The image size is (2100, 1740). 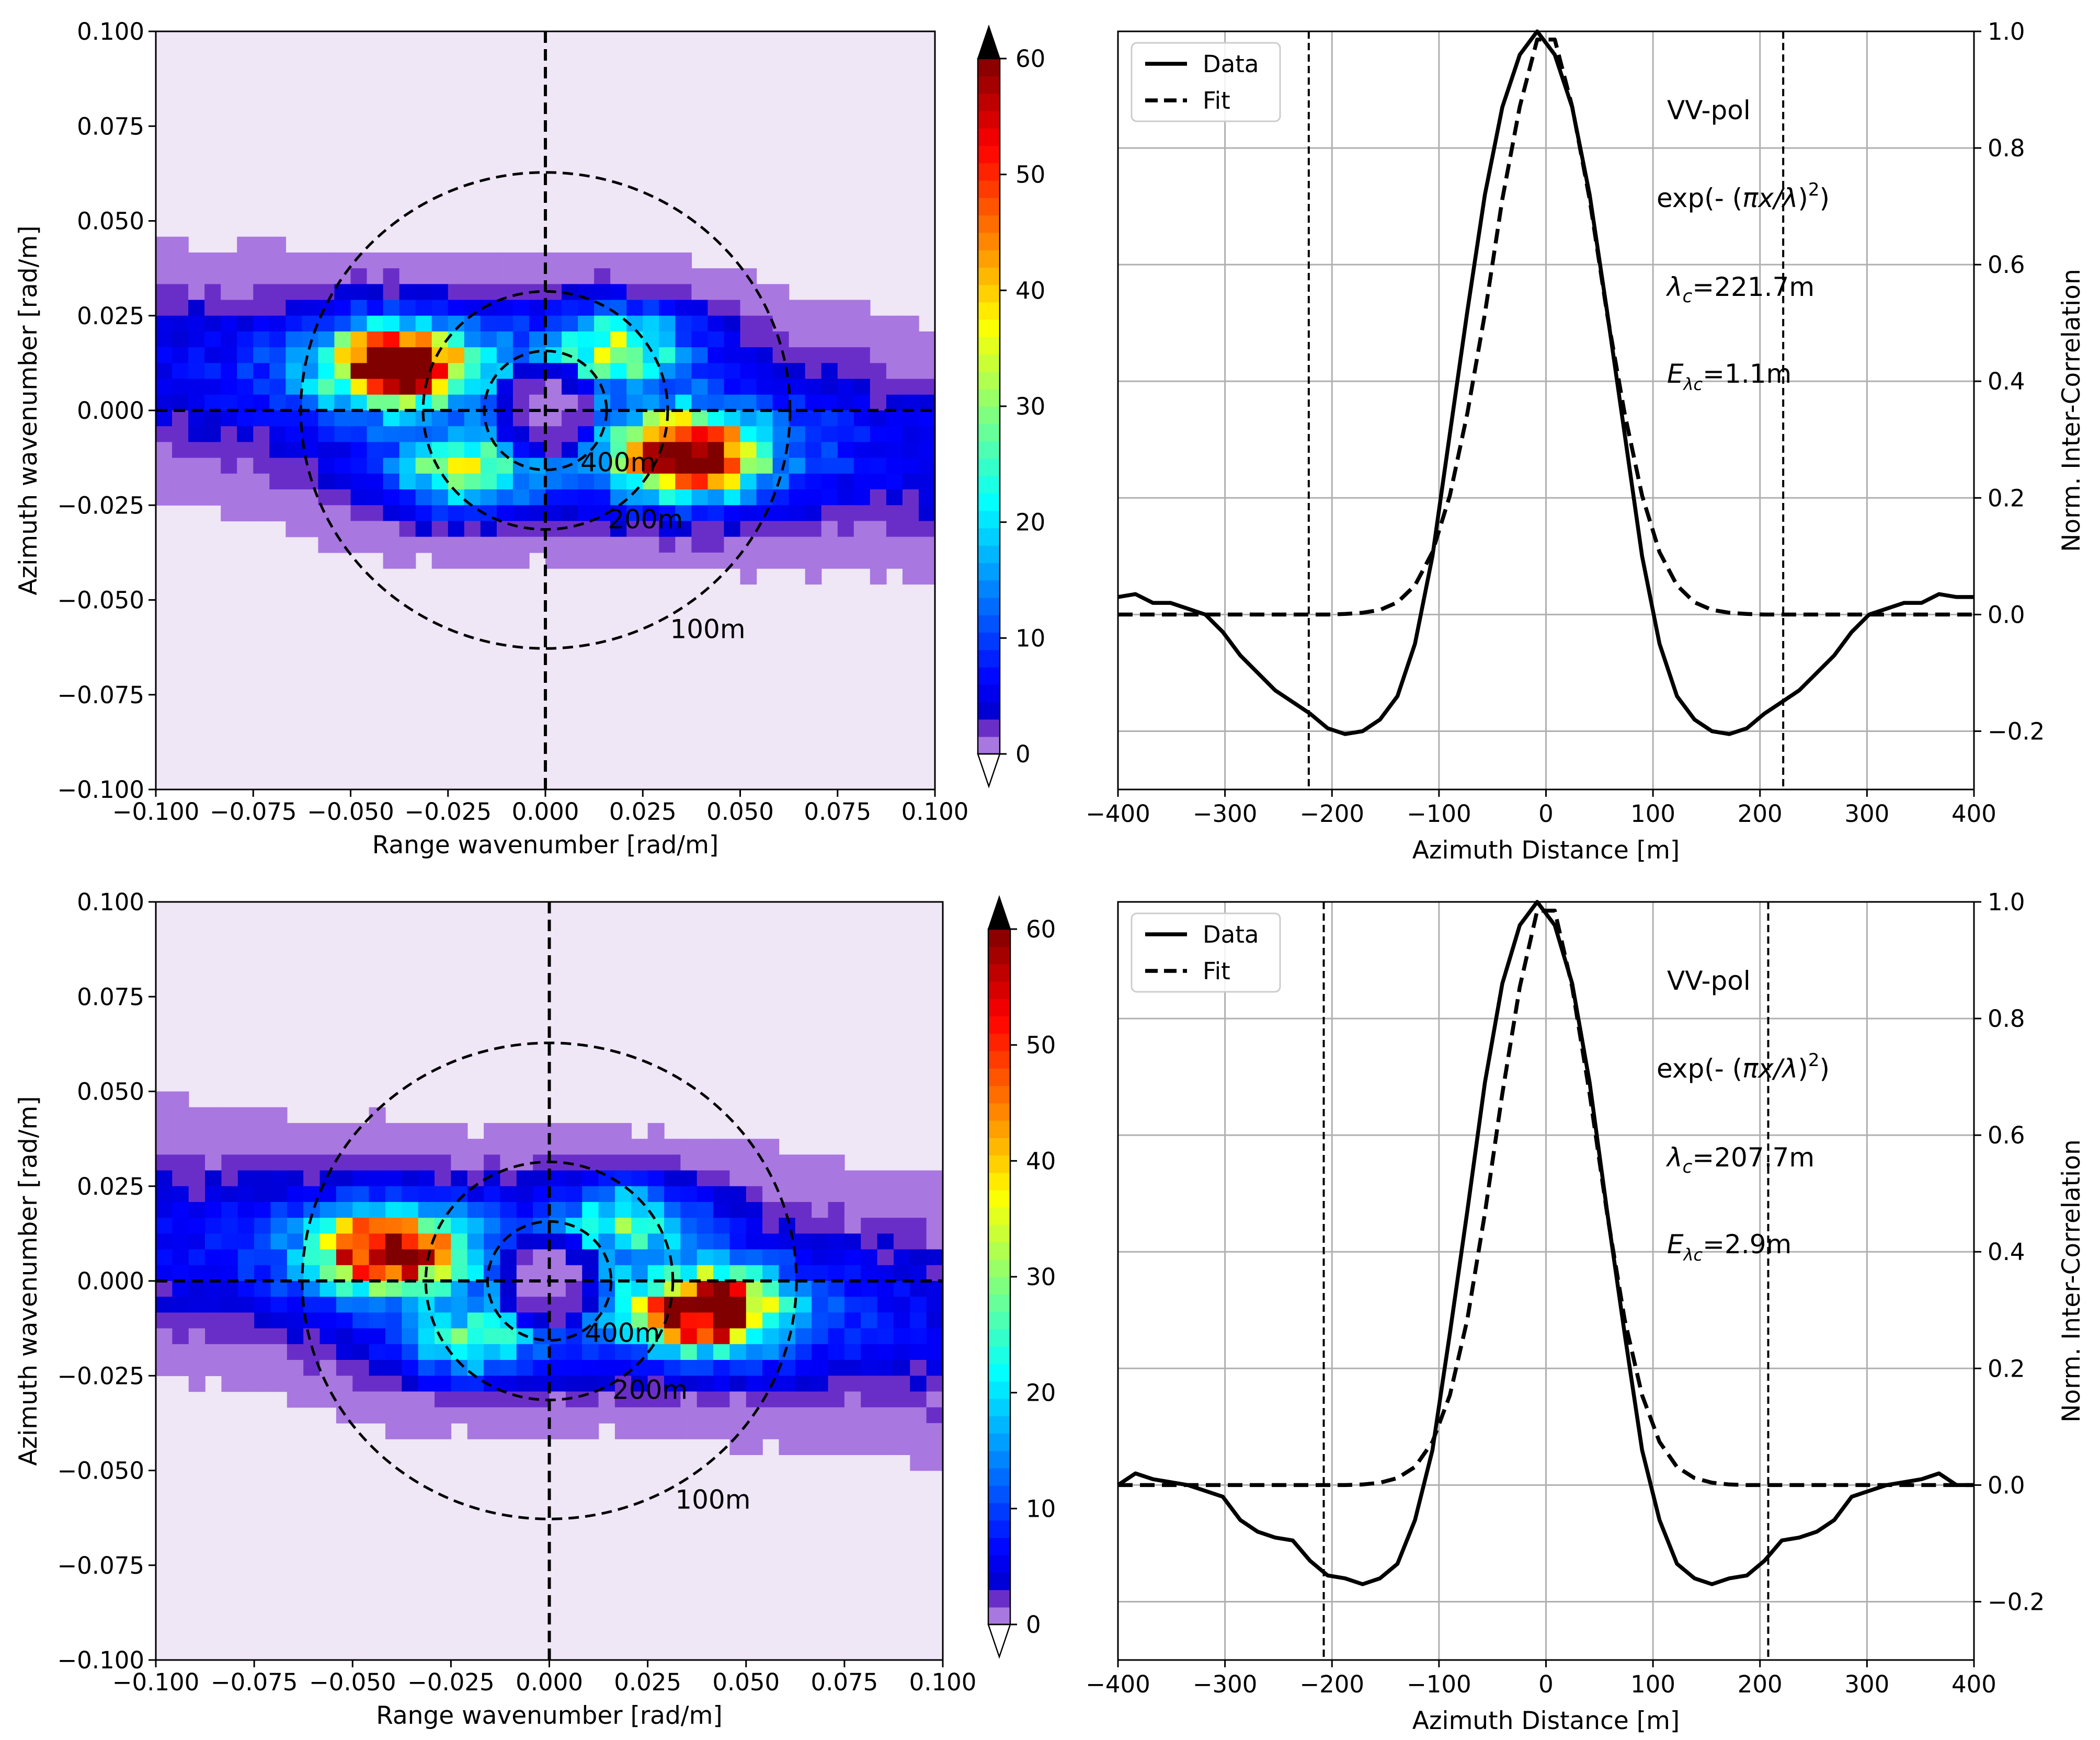 I want to click on x-tick-label: −200, so click(x=1331, y=1684).